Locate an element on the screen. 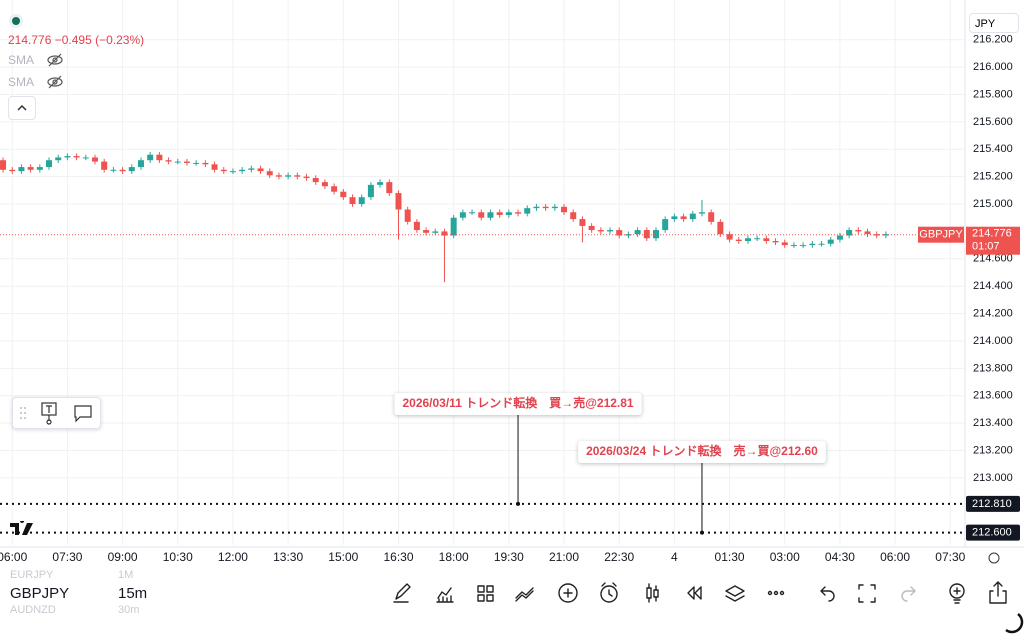 The image size is (1024, 637). y-tick-label: 213.200 is located at coordinates (993, 450).